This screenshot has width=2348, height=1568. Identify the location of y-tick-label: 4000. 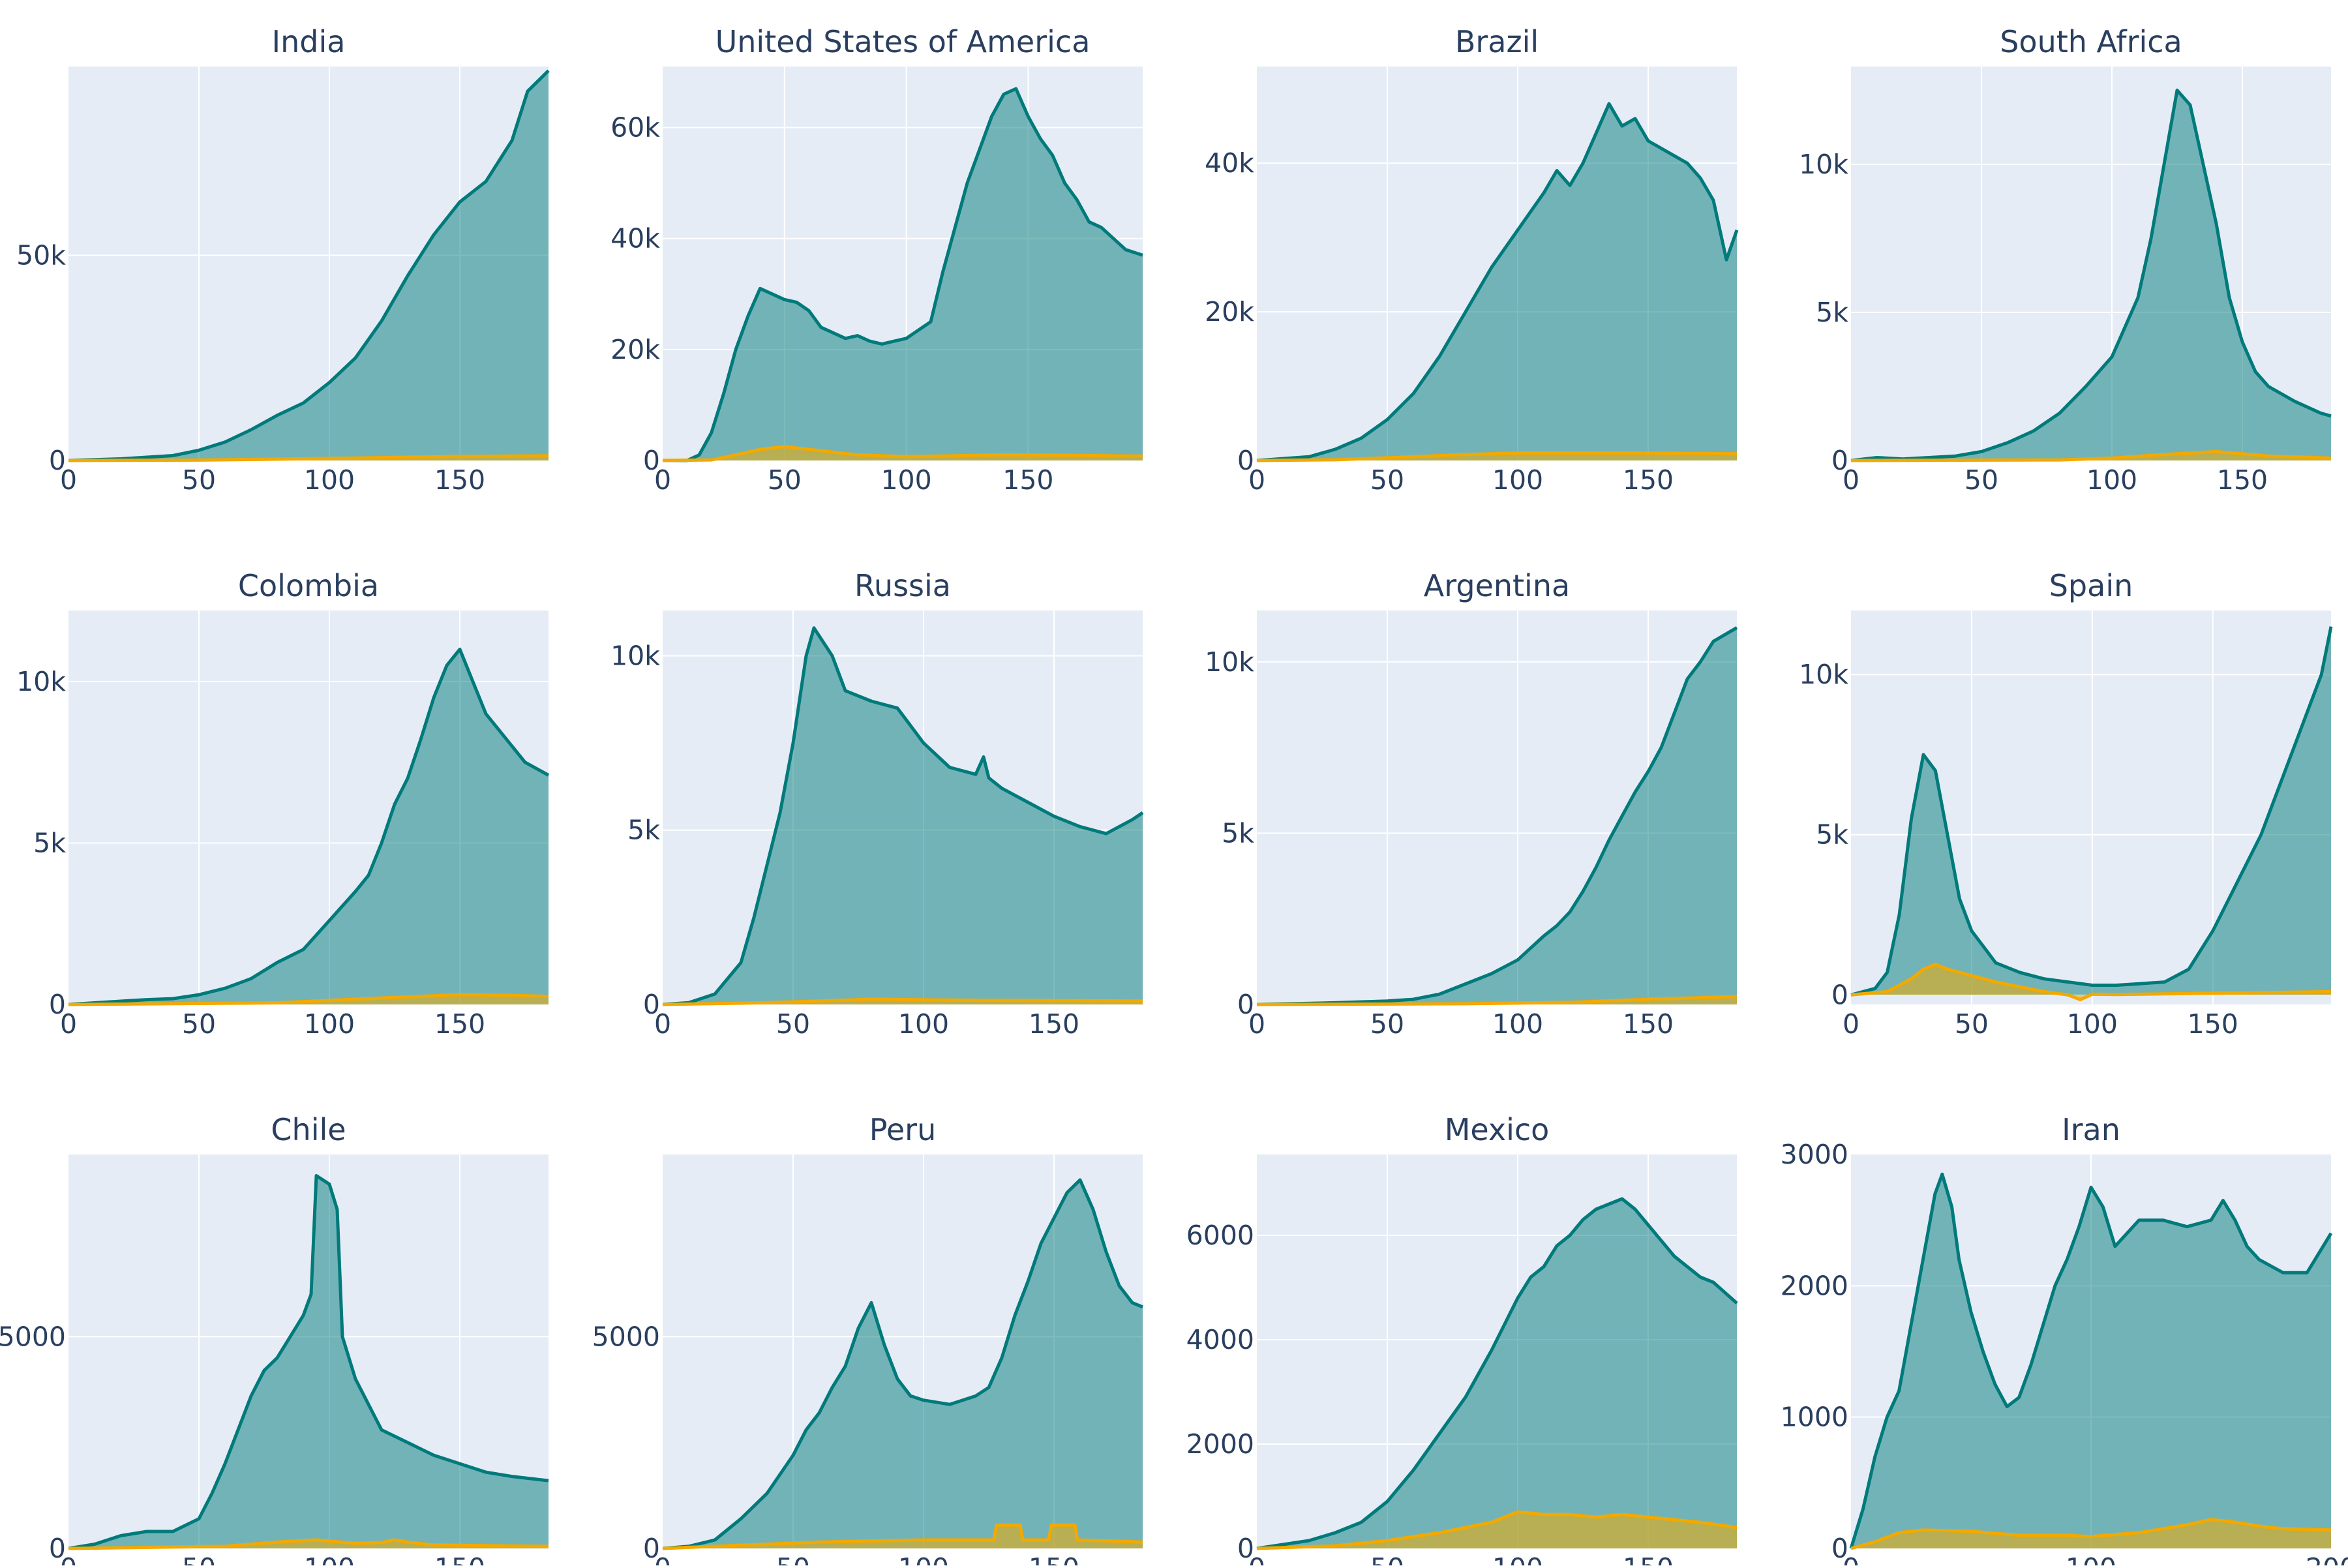
(1220, 1339).